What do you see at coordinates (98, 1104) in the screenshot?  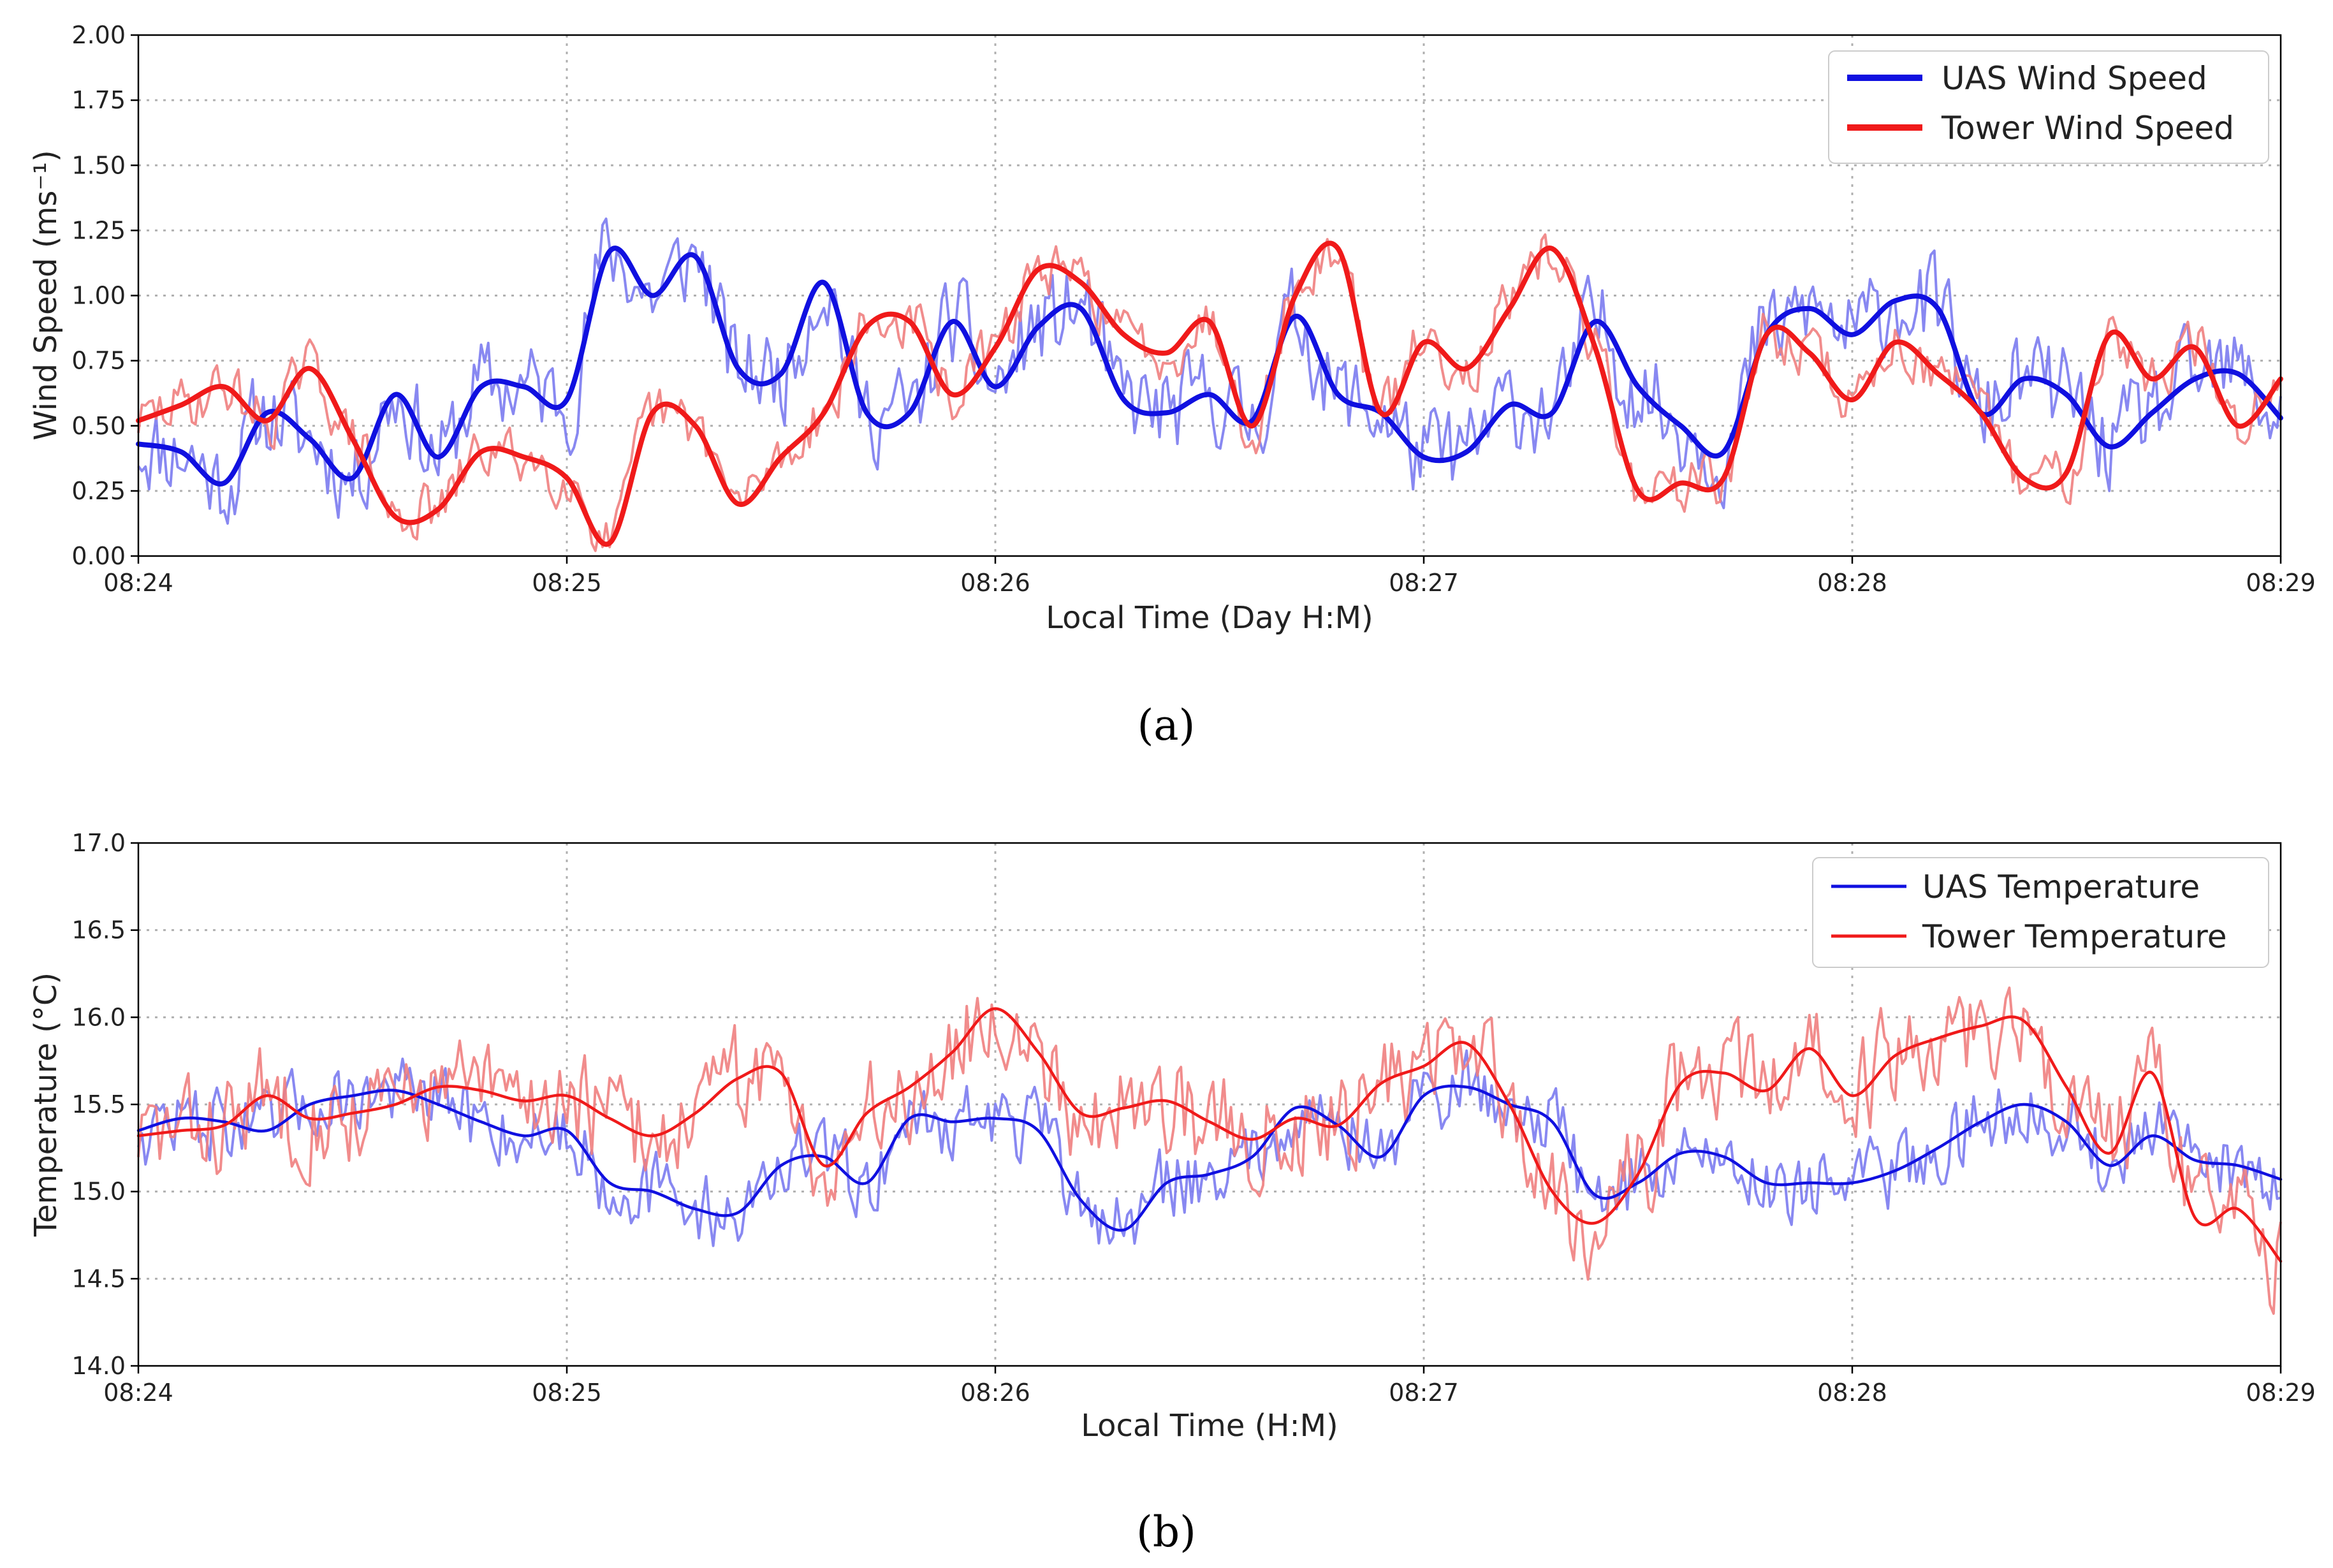 I see `y-tick-label: 15.5` at bounding box center [98, 1104].